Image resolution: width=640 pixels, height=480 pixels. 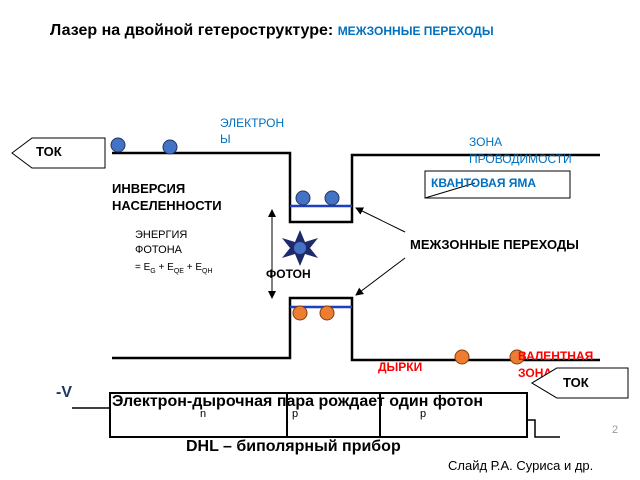 I want to click on formula-sub: QE, so click(x=178, y=271).